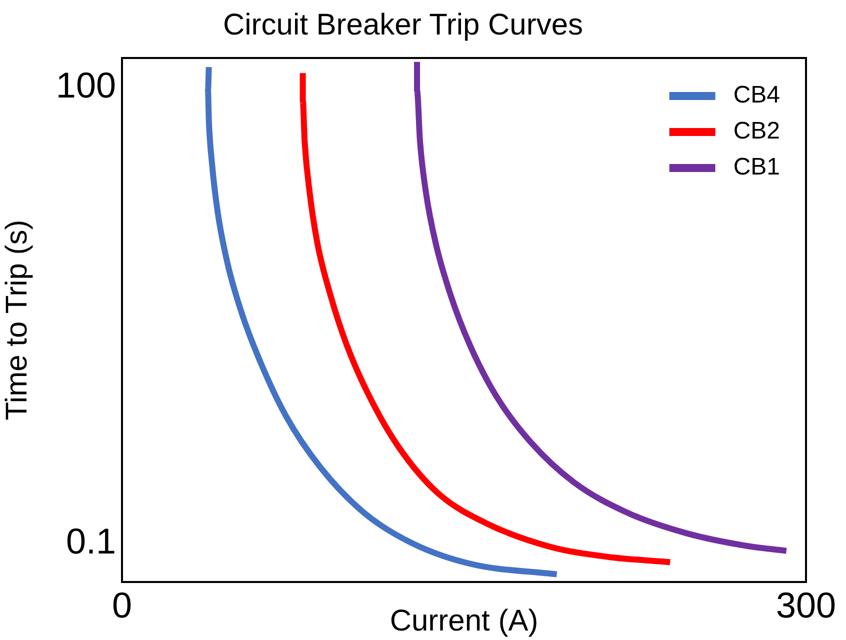 Image resolution: width=846 pixels, height=640 pixels. I want to click on y-tick-label: 100, so click(86, 85).